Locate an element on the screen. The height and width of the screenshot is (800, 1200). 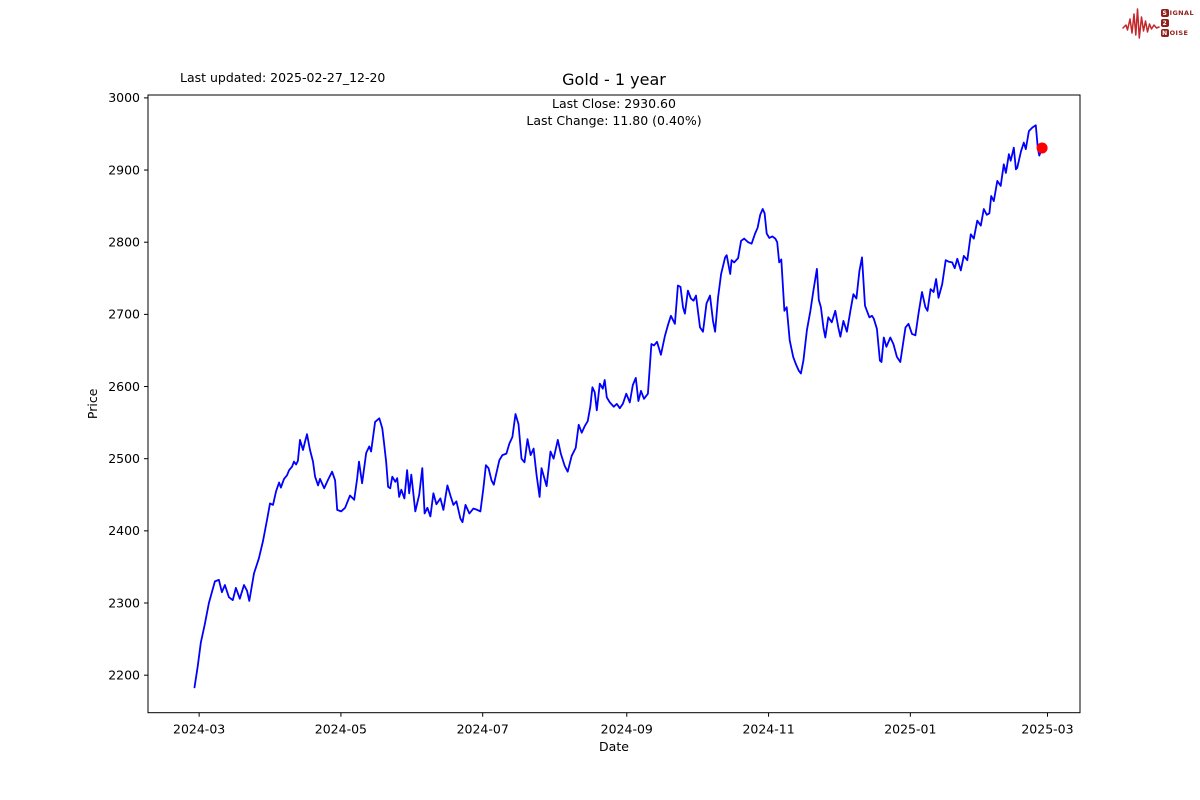
logo-text: S IGNAL 2 N OISE is located at coordinates (1177, 23).